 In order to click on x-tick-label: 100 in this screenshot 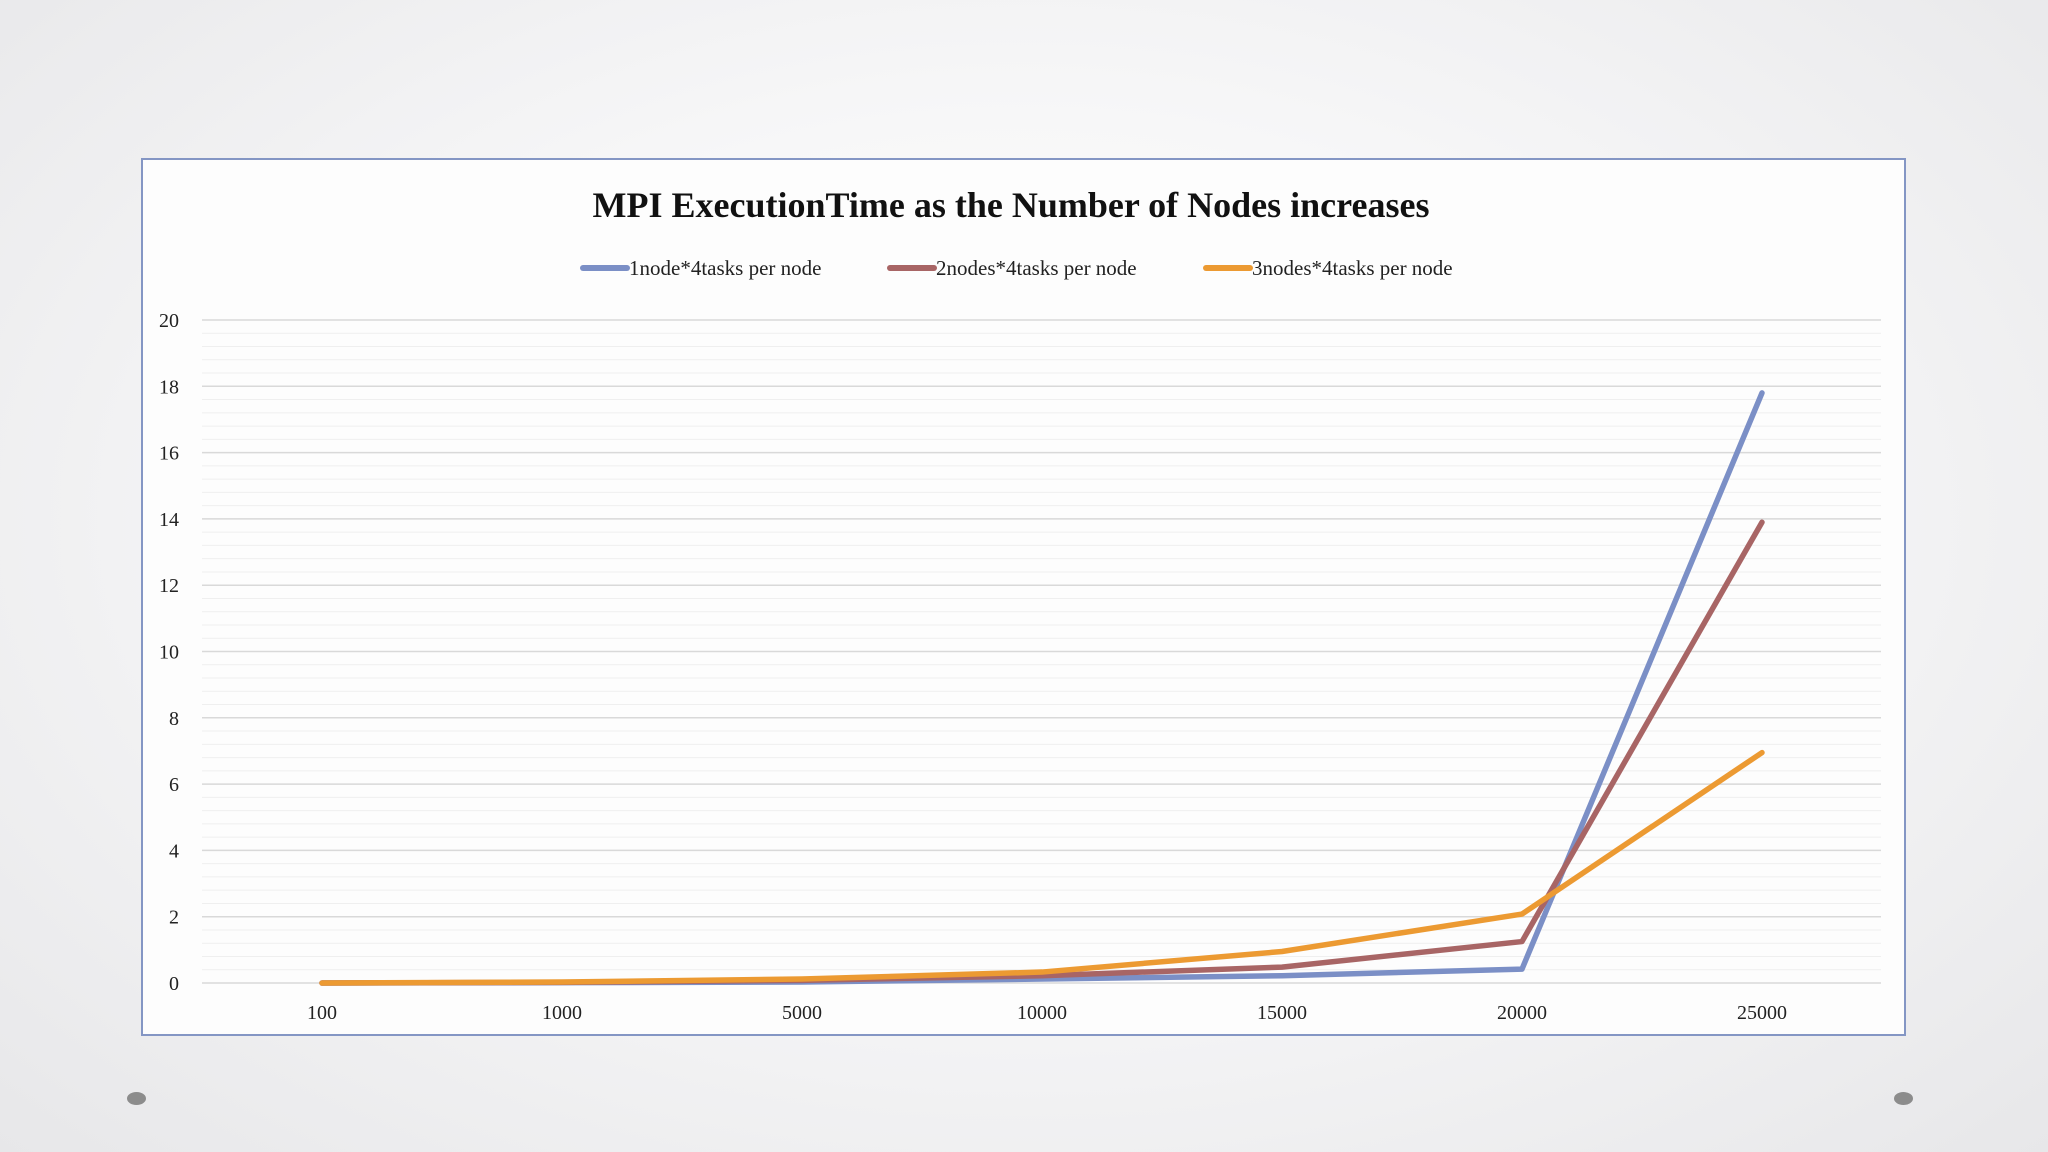, I will do `click(322, 1013)`.